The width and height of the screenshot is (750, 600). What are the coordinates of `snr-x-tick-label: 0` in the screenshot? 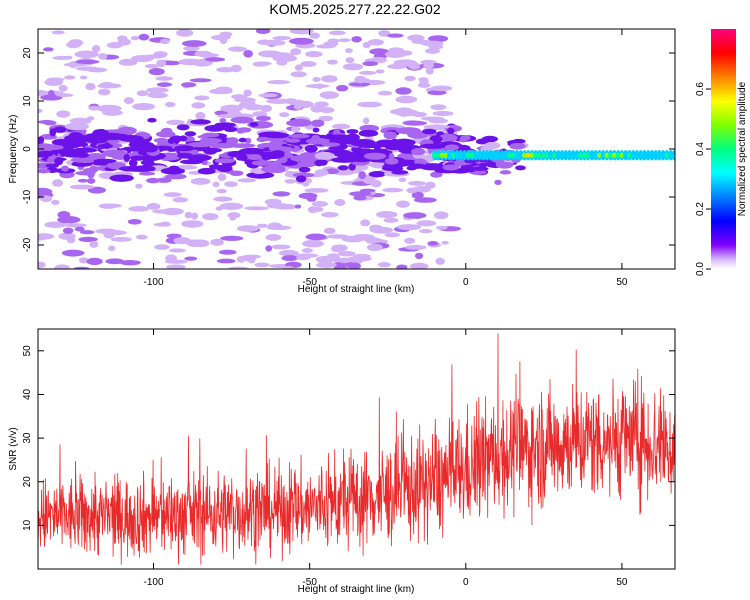 It's located at (466, 582).